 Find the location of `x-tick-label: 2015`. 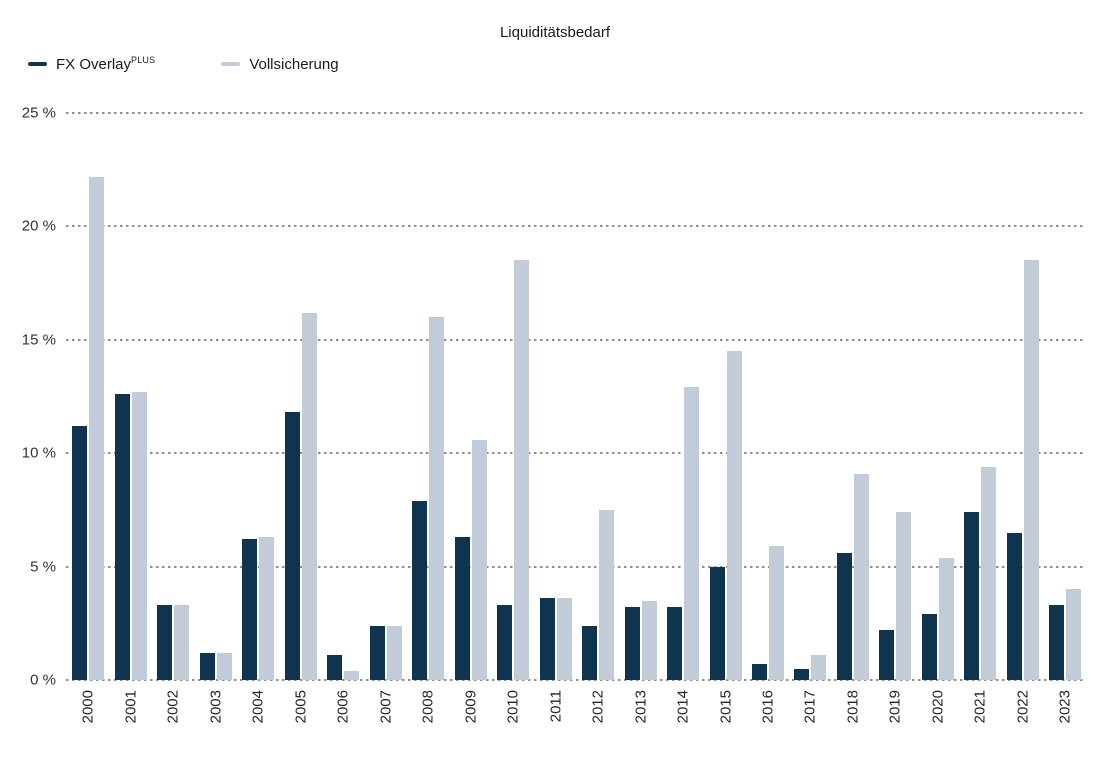

x-tick-label: 2015 is located at coordinates (725, 707).